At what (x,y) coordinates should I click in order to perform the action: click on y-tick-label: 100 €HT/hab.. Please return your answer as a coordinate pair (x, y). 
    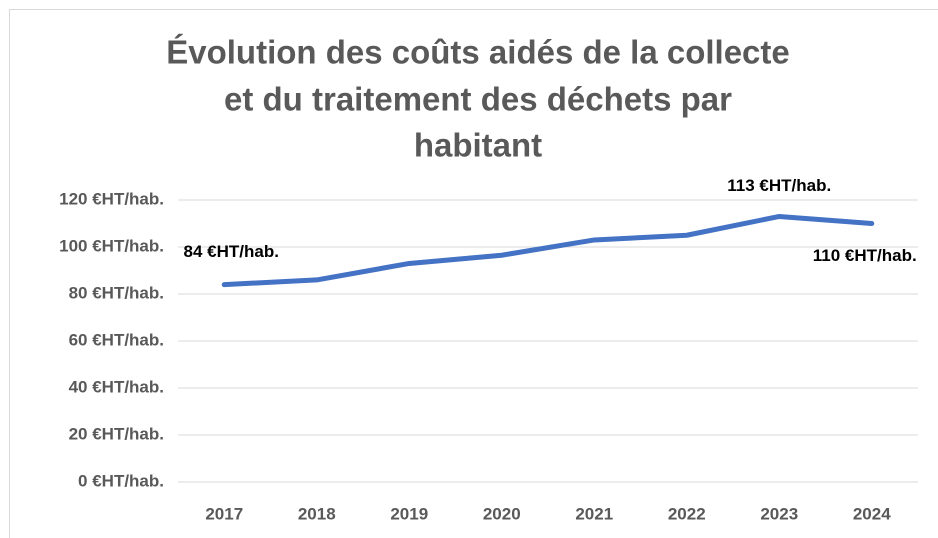
    Looking at the image, I should click on (111, 245).